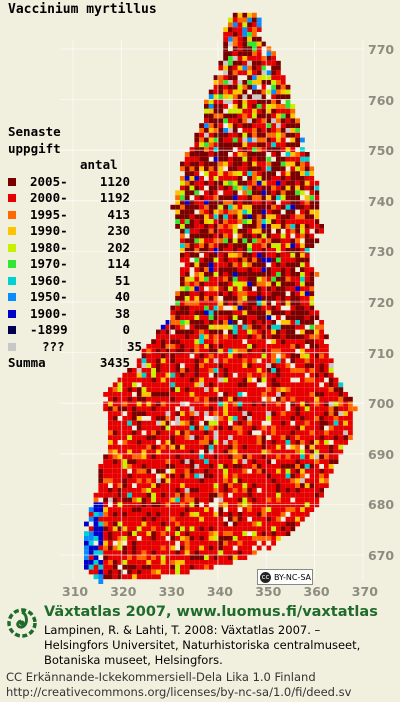  What do you see at coordinates (285, 577) in the screenshot?
I see `cc-license-badge: cc BY-NC-SA` at bounding box center [285, 577].